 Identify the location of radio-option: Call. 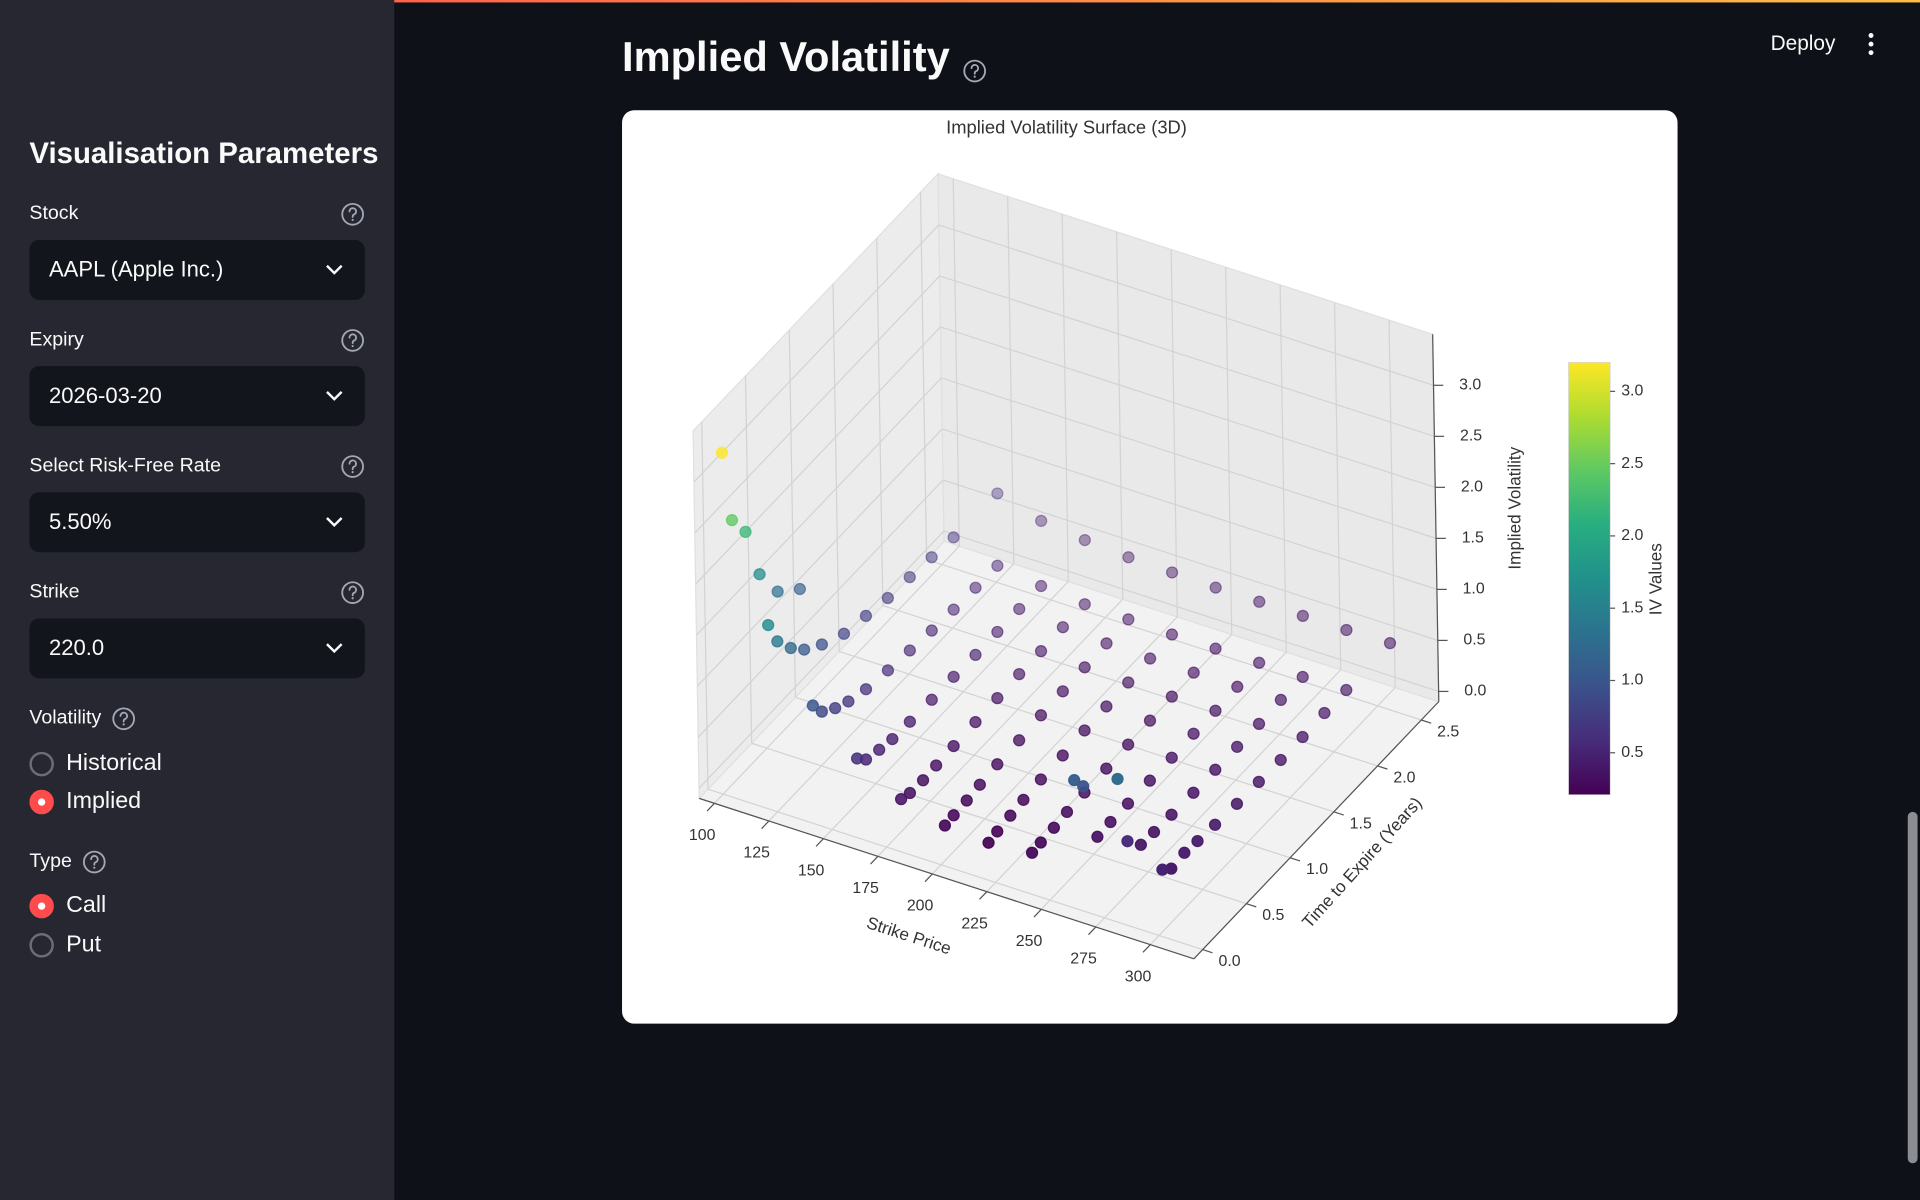
(67, 906).